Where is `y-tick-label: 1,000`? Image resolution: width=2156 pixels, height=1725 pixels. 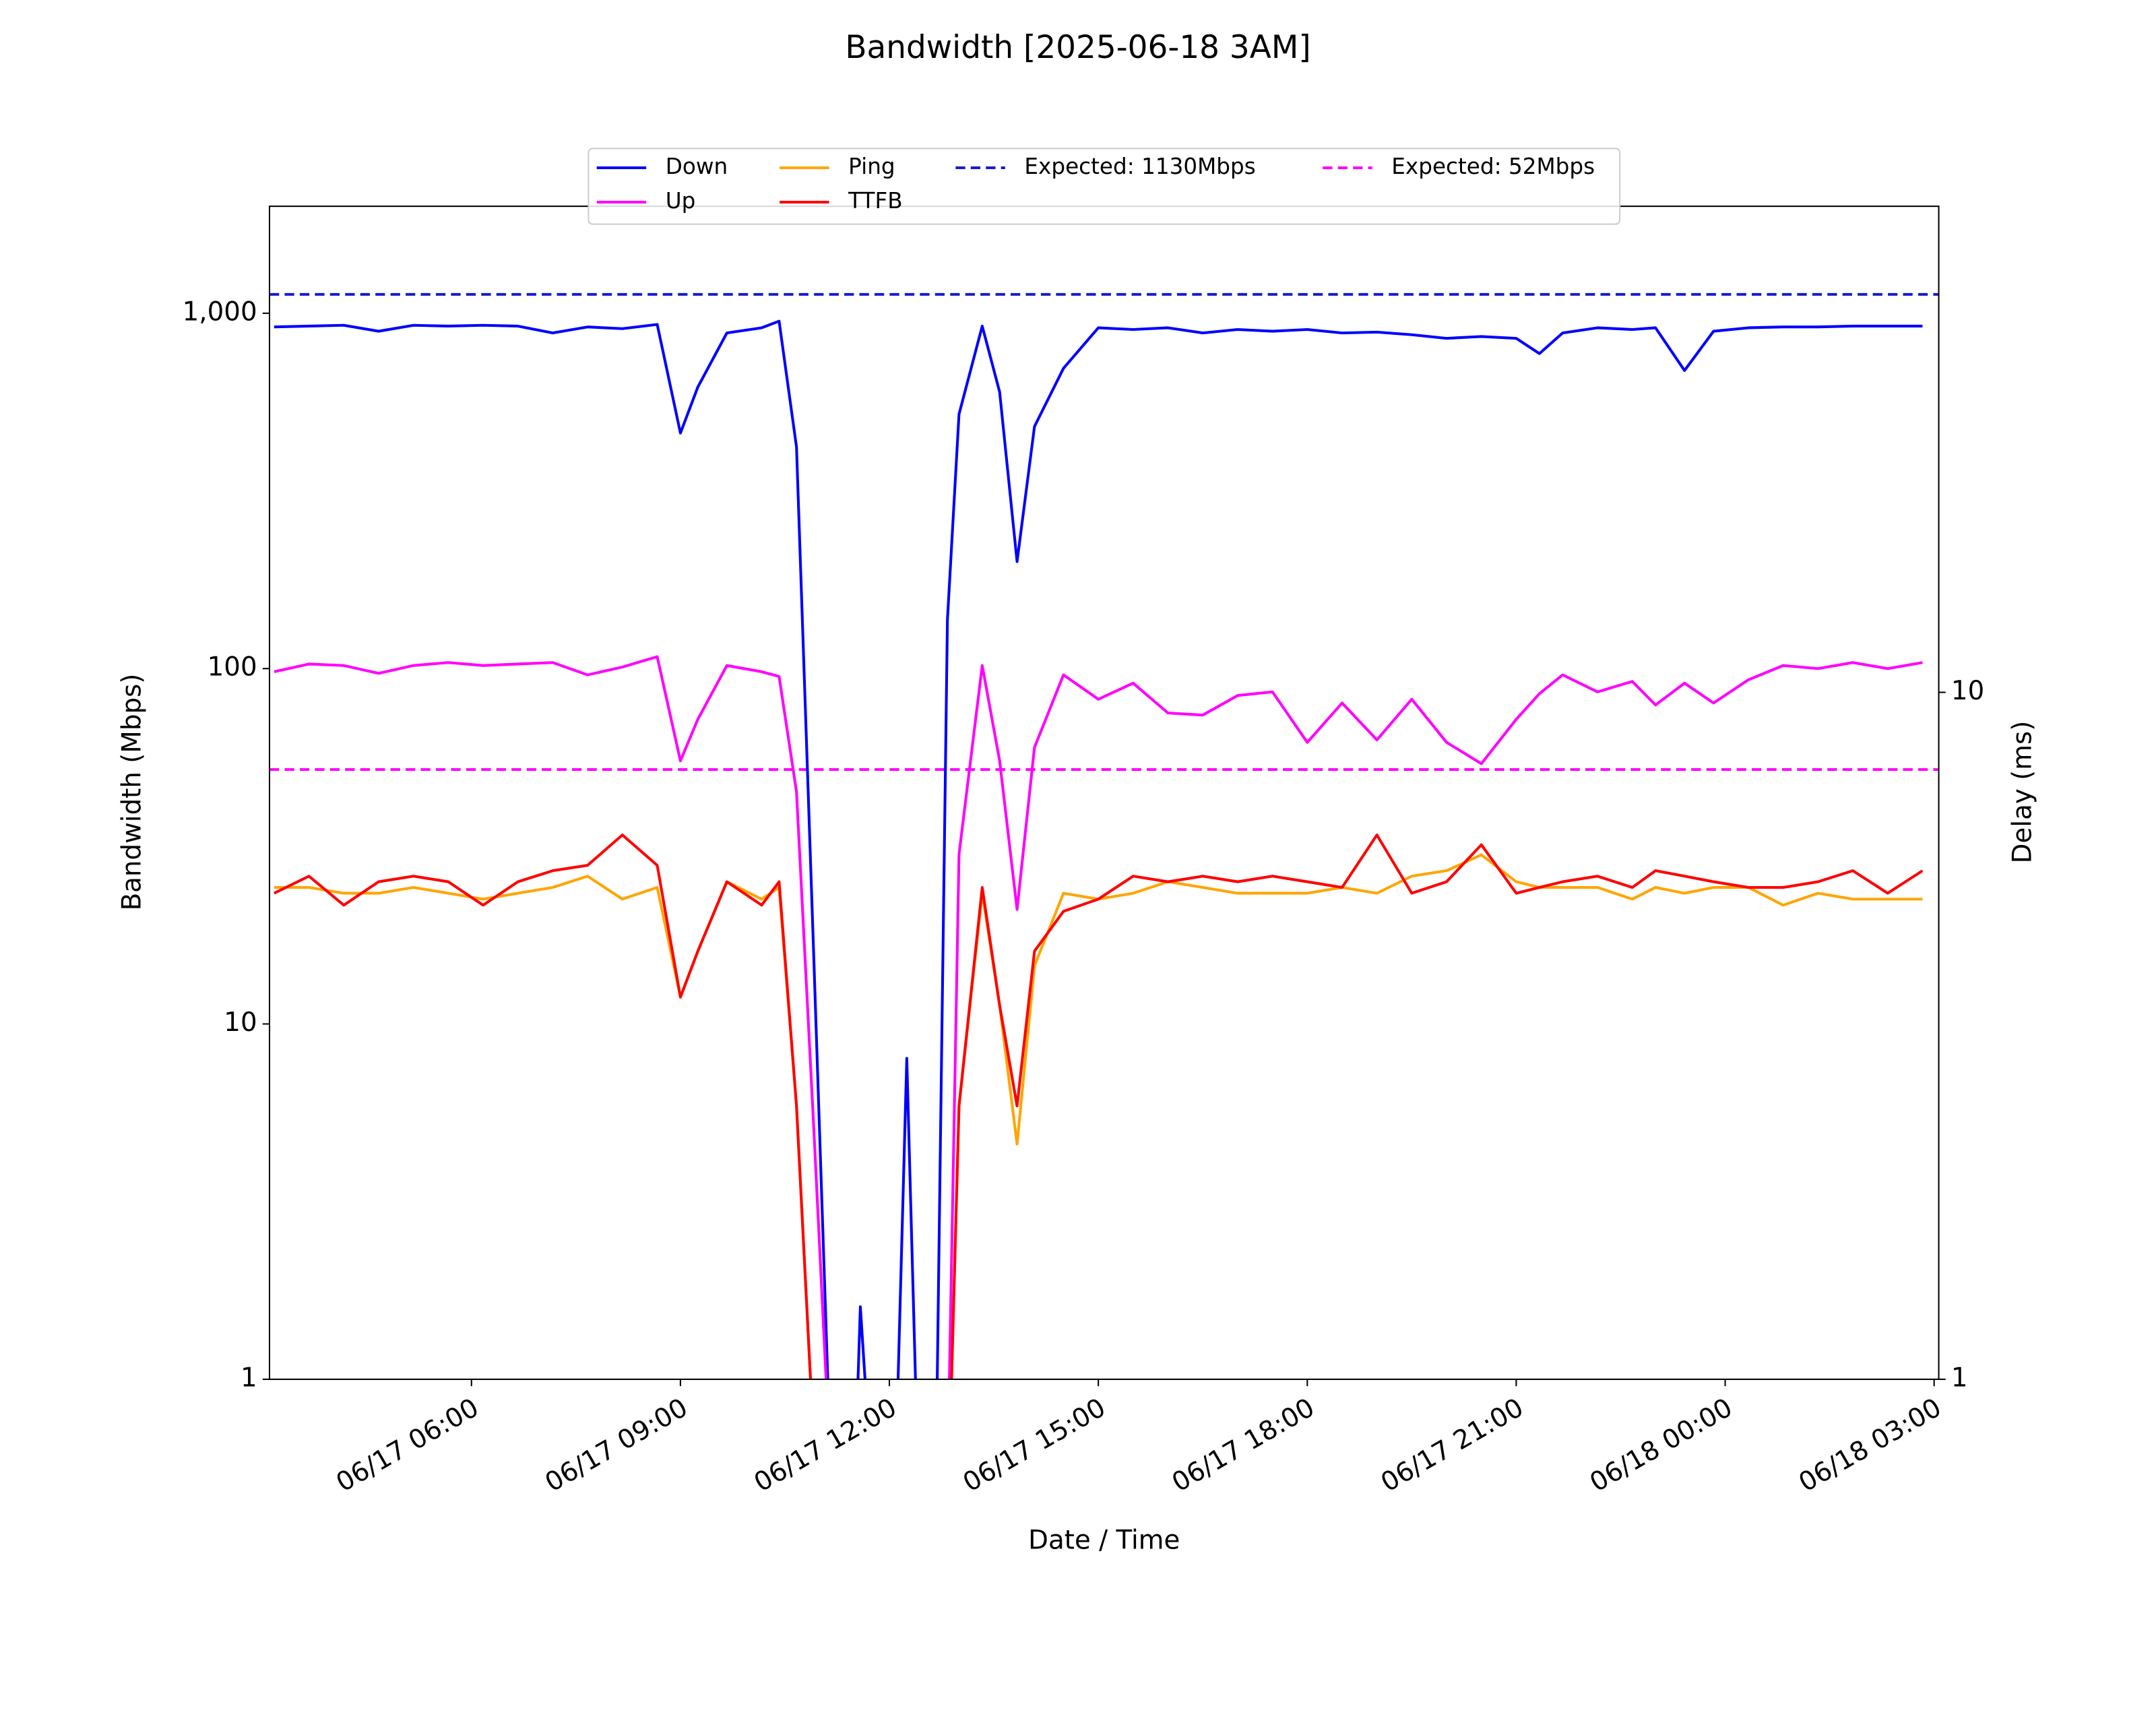
y-tick-label: 1,000 is located at coordinates (220, 311).